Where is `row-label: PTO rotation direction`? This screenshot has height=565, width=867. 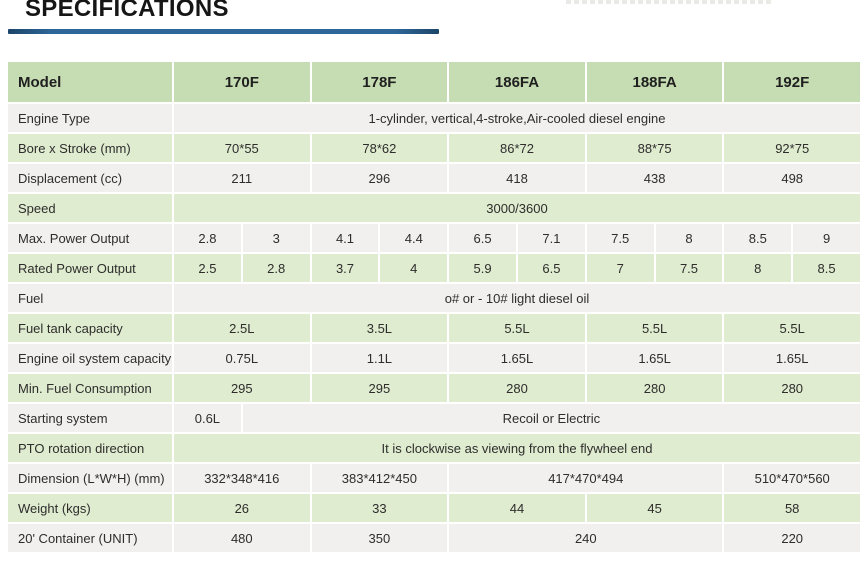 row-label: PTO rotation direction is located at coordinates (90, 448).